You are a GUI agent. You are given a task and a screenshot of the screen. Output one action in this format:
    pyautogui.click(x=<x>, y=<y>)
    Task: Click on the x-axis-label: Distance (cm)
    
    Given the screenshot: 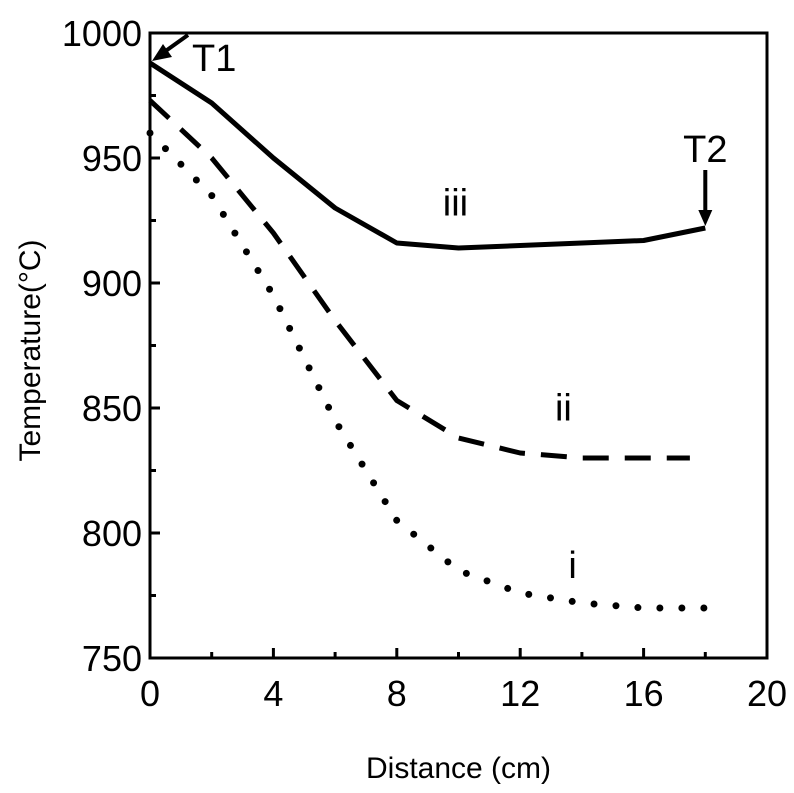 What is the action you would take?
    pyautogui.click(x=458, y=768)
    